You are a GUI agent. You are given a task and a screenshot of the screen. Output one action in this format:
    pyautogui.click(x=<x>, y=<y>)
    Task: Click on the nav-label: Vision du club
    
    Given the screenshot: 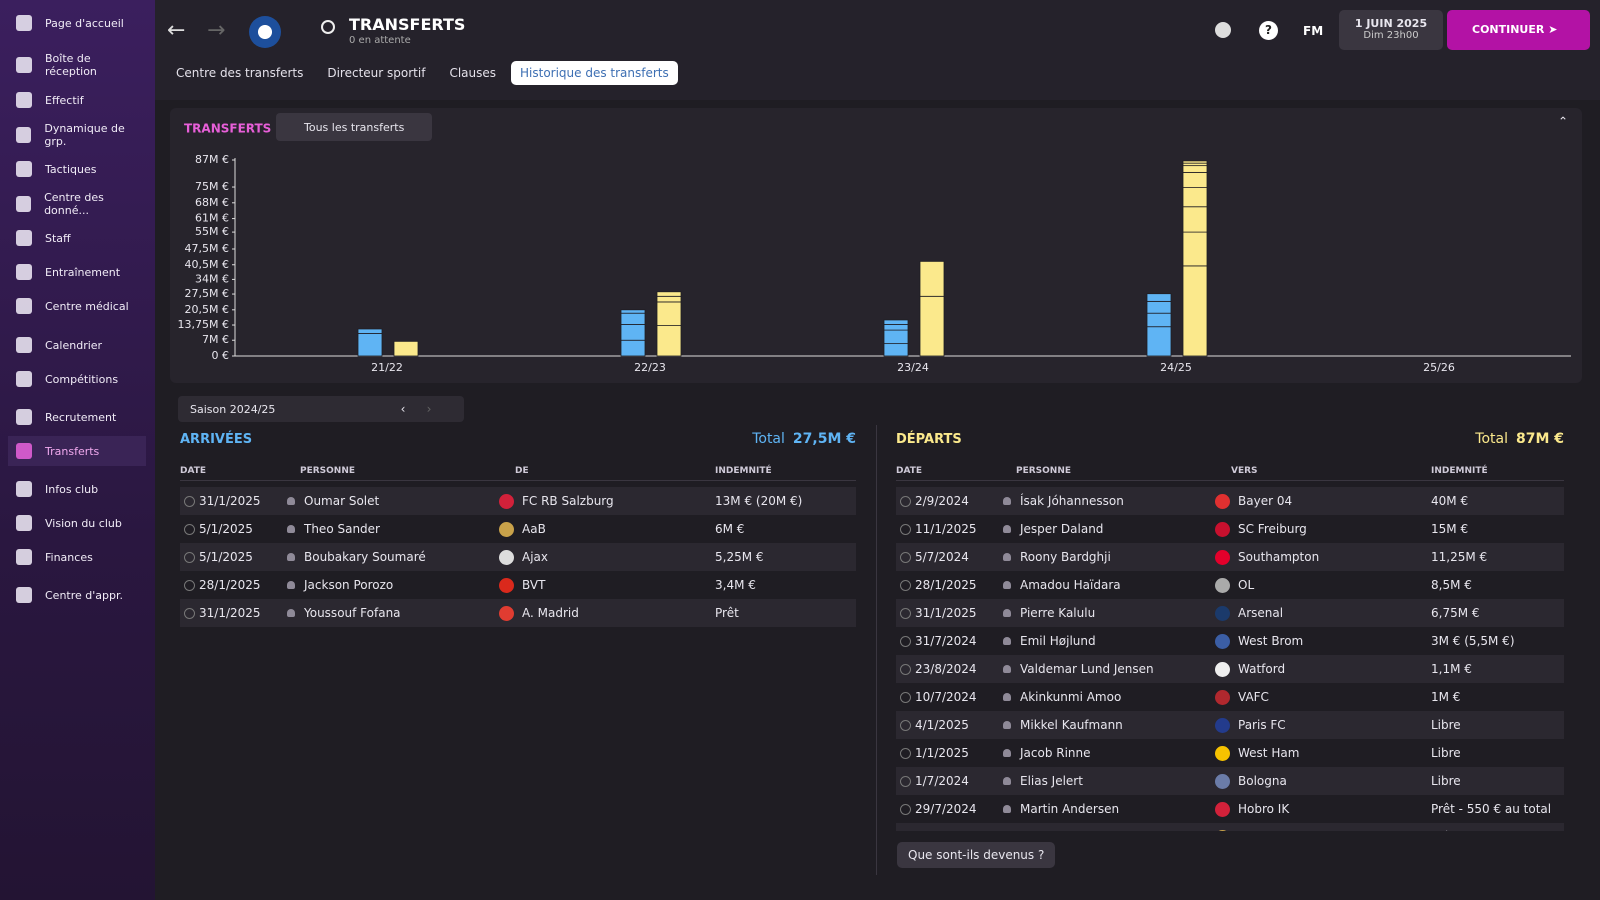 What is the action you would take?
    pyautogui.click(x=83, y=523)
    